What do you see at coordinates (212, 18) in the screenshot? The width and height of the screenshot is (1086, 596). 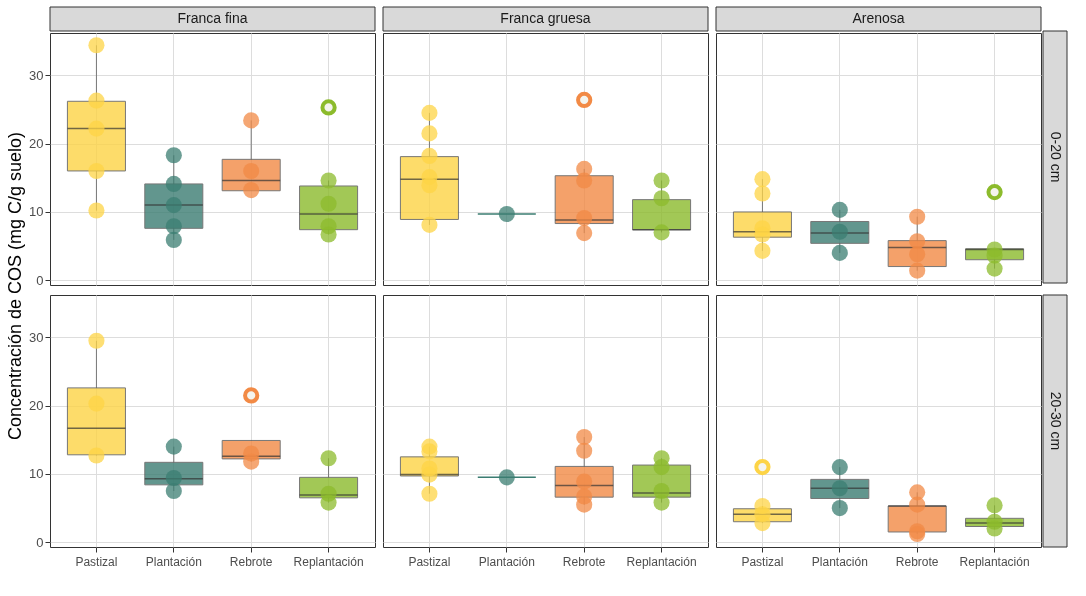 I see `chart-title: Franca fina` at bounding box center [212, 18].